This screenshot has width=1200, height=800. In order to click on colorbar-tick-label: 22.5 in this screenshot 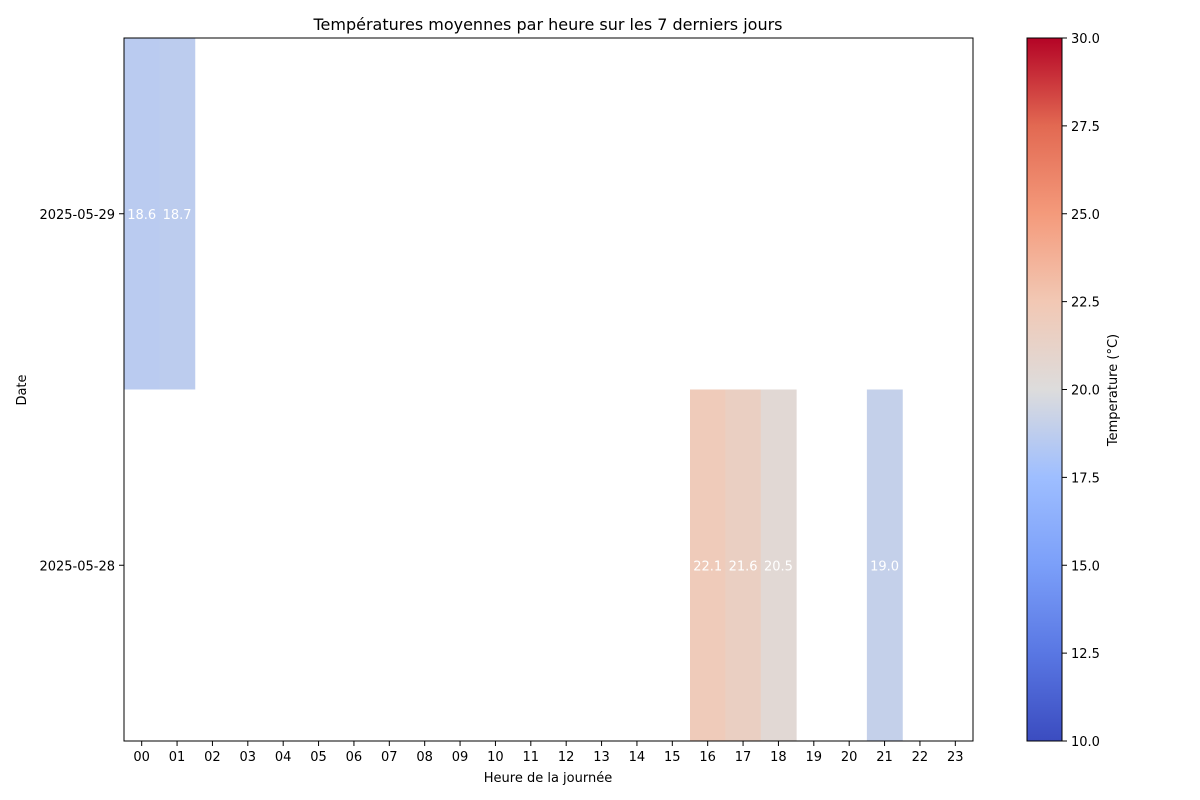, I will do `click(1085, 303)`.